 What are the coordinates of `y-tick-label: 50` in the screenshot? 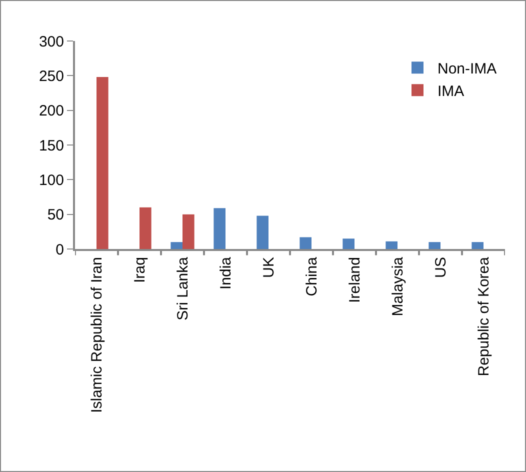 It's located at (55, 215).